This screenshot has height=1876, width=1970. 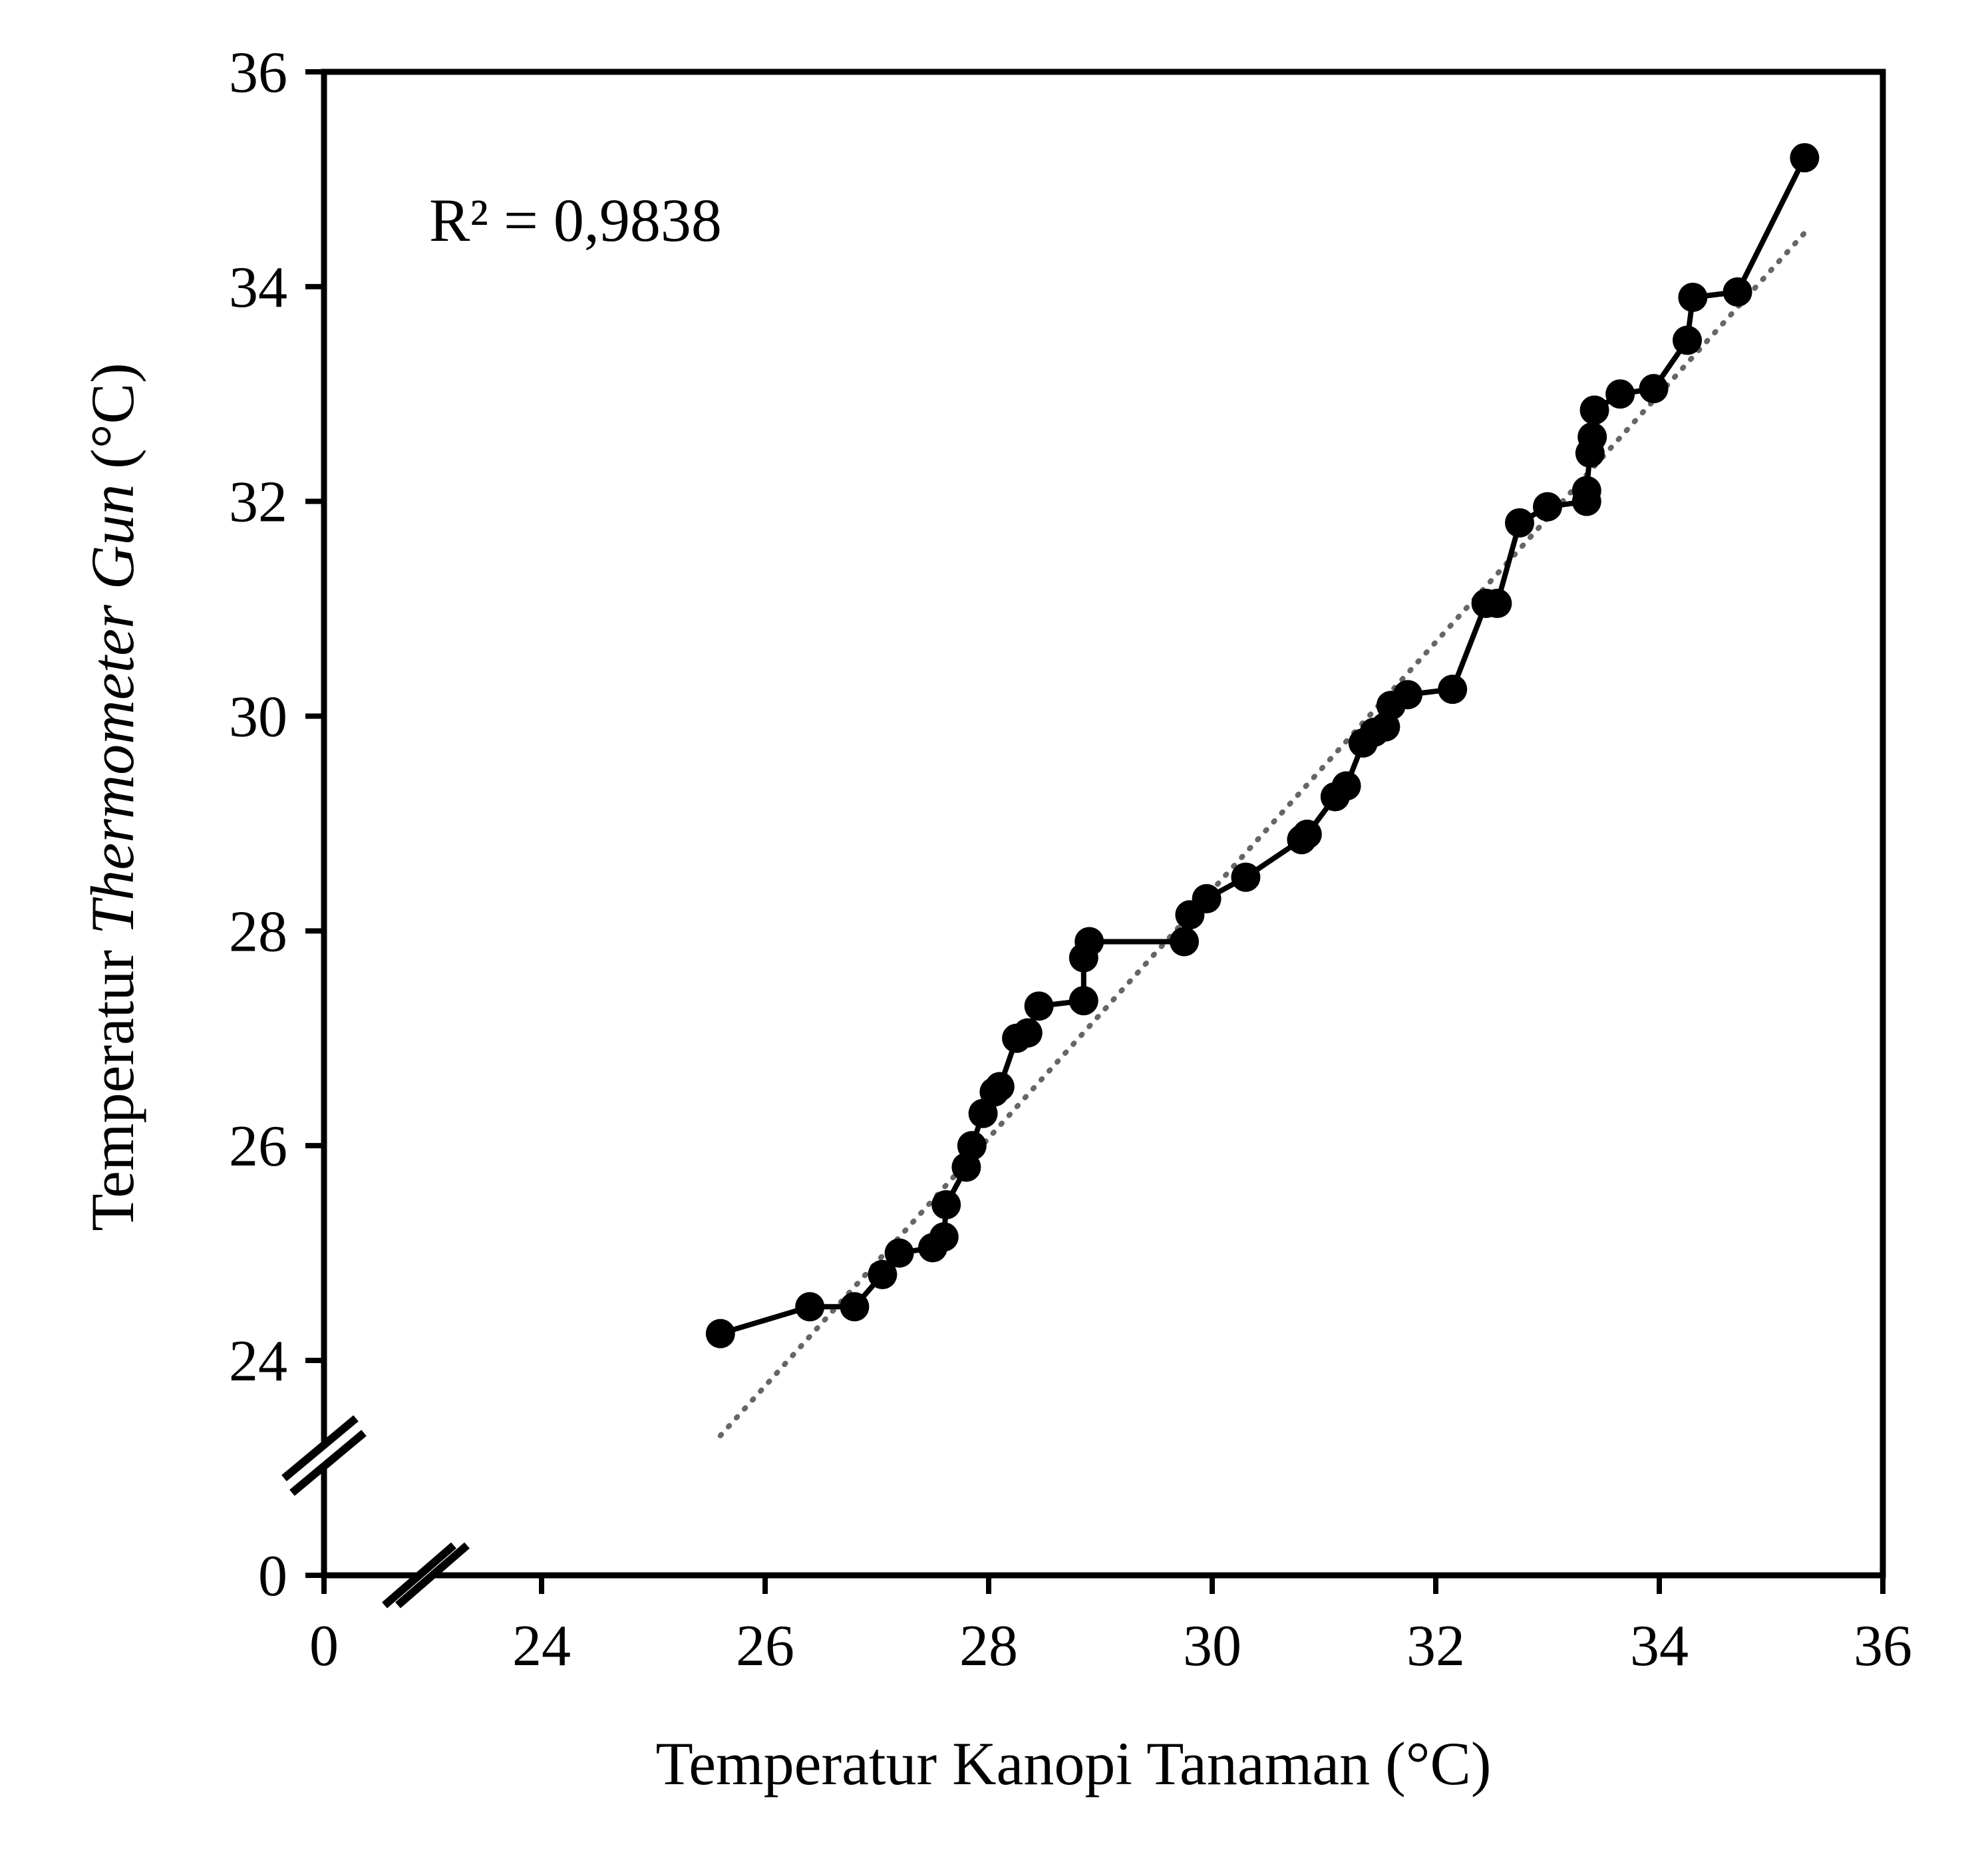 I want to click on x-axis-break-mask, so click(x=426, y=1575).